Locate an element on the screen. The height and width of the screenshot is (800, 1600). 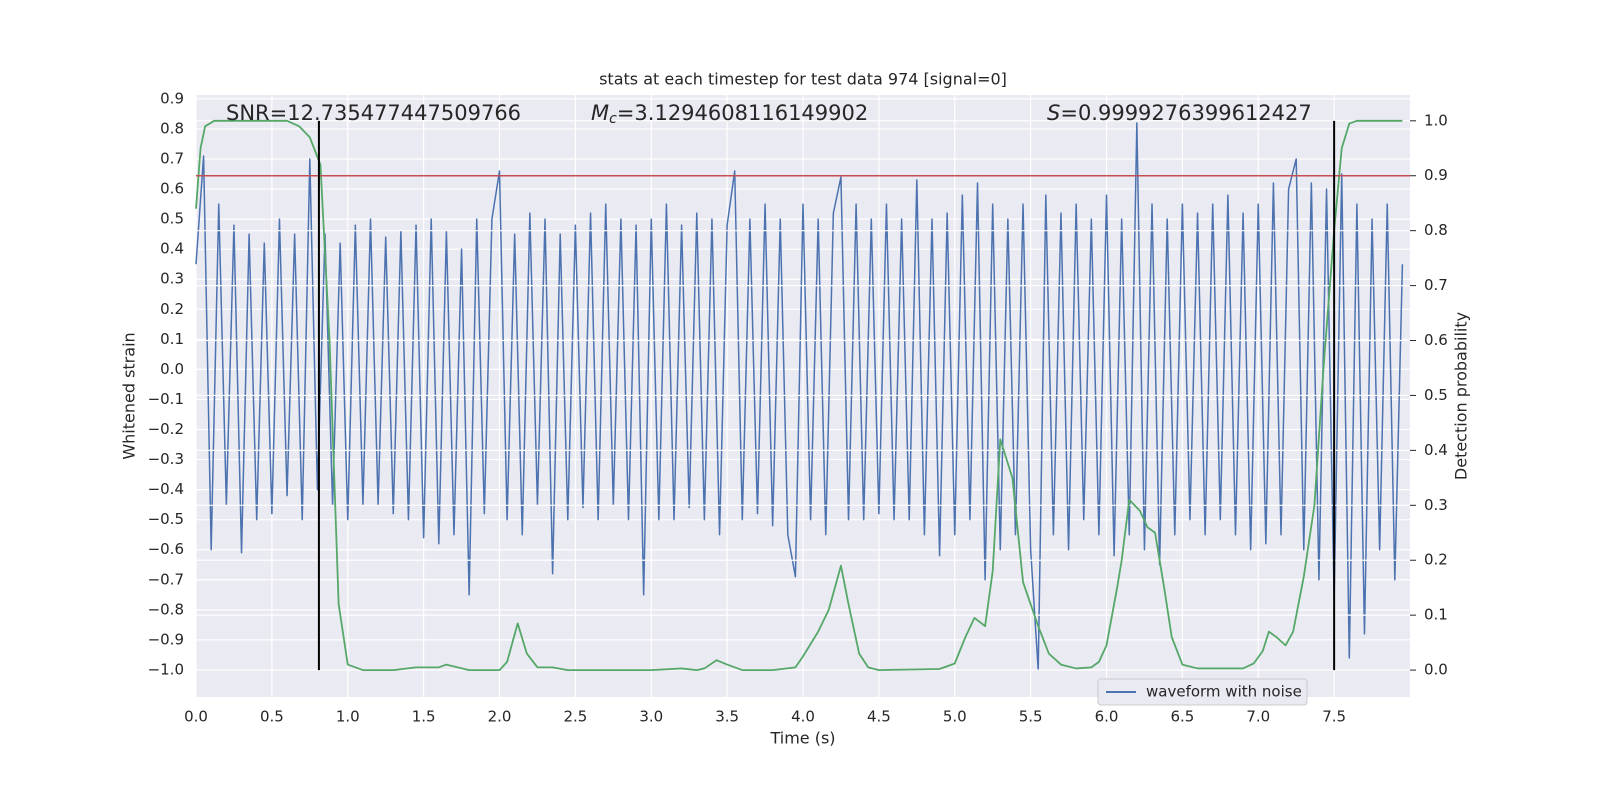
y2-tick-label: 0.4 is located at coordinates (1436, 450).